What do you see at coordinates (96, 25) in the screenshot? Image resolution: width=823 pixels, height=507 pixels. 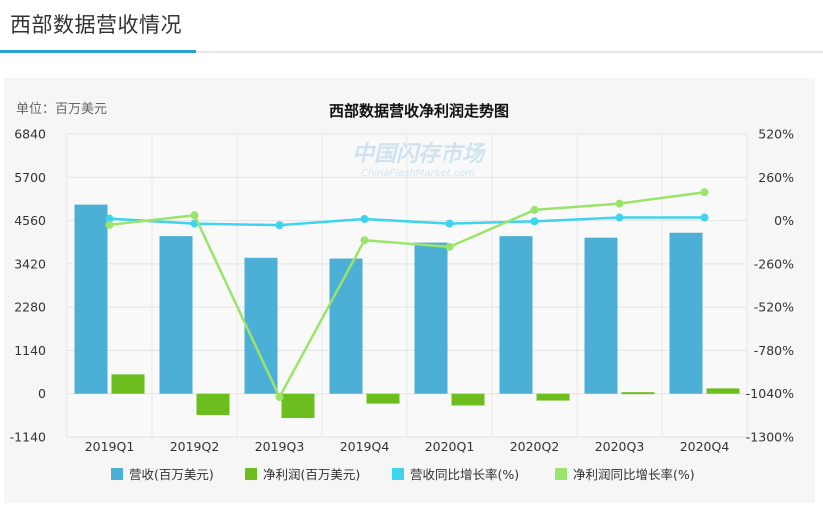 I see `page-title: 西部数据营收情况` at bounding box center [96, 25].